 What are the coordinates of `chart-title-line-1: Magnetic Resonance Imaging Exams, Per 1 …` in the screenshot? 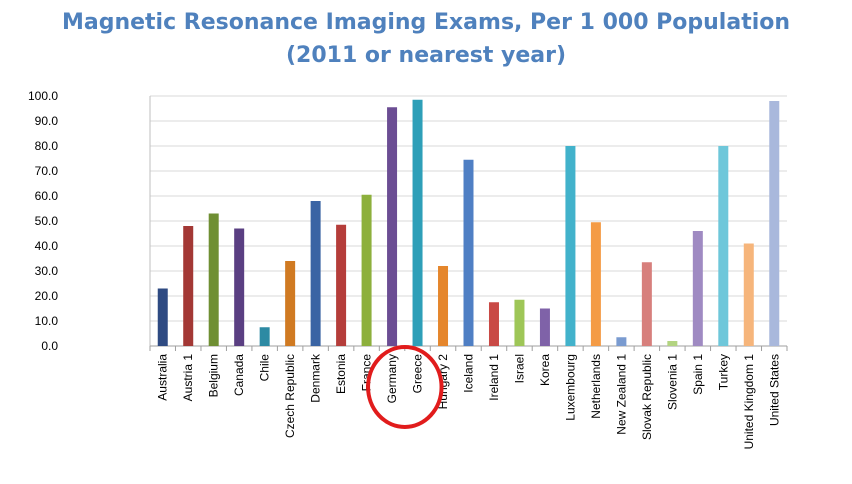 It's located at (426, 22).